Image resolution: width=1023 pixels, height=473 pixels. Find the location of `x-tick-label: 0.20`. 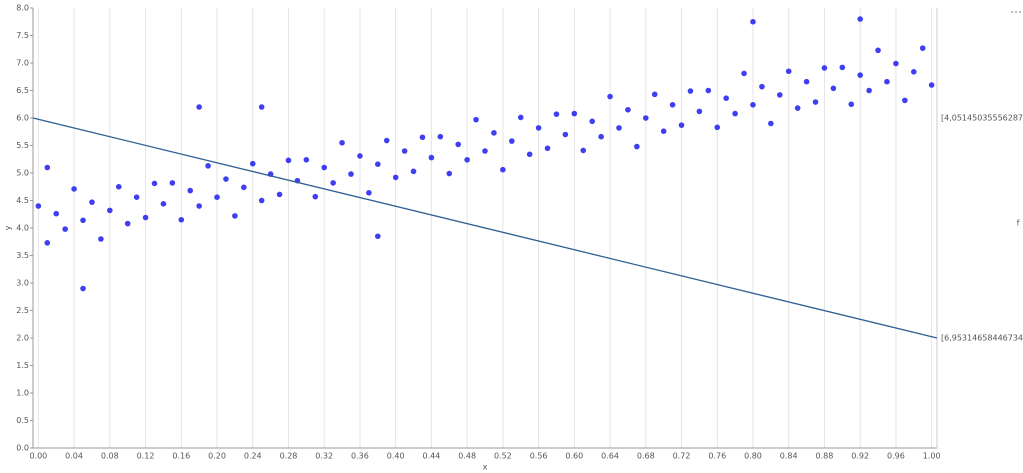

x-tick-label: 0.20 is located at coordinates (217, 456).